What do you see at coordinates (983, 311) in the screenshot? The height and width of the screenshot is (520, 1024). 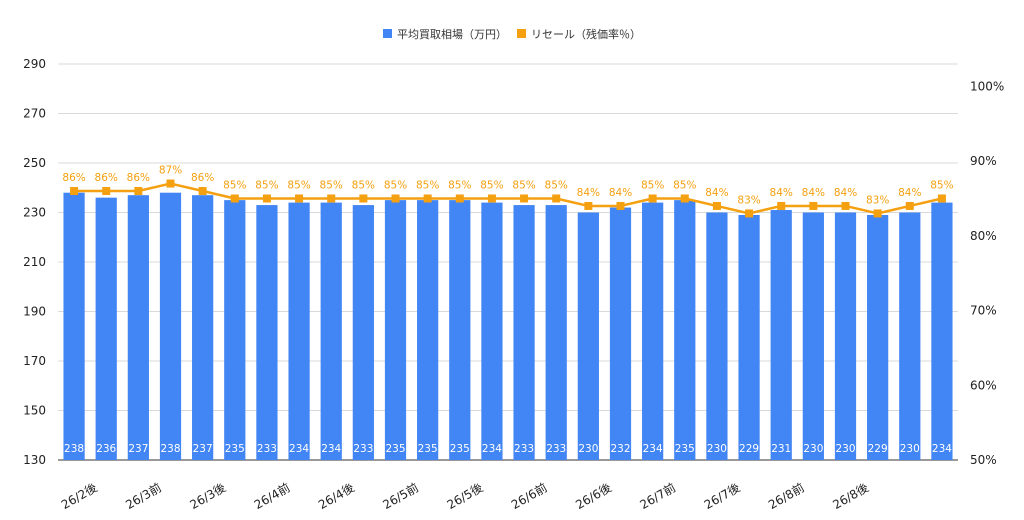 I see `right-tick-label: 70%` at bounding box center [983, 311].